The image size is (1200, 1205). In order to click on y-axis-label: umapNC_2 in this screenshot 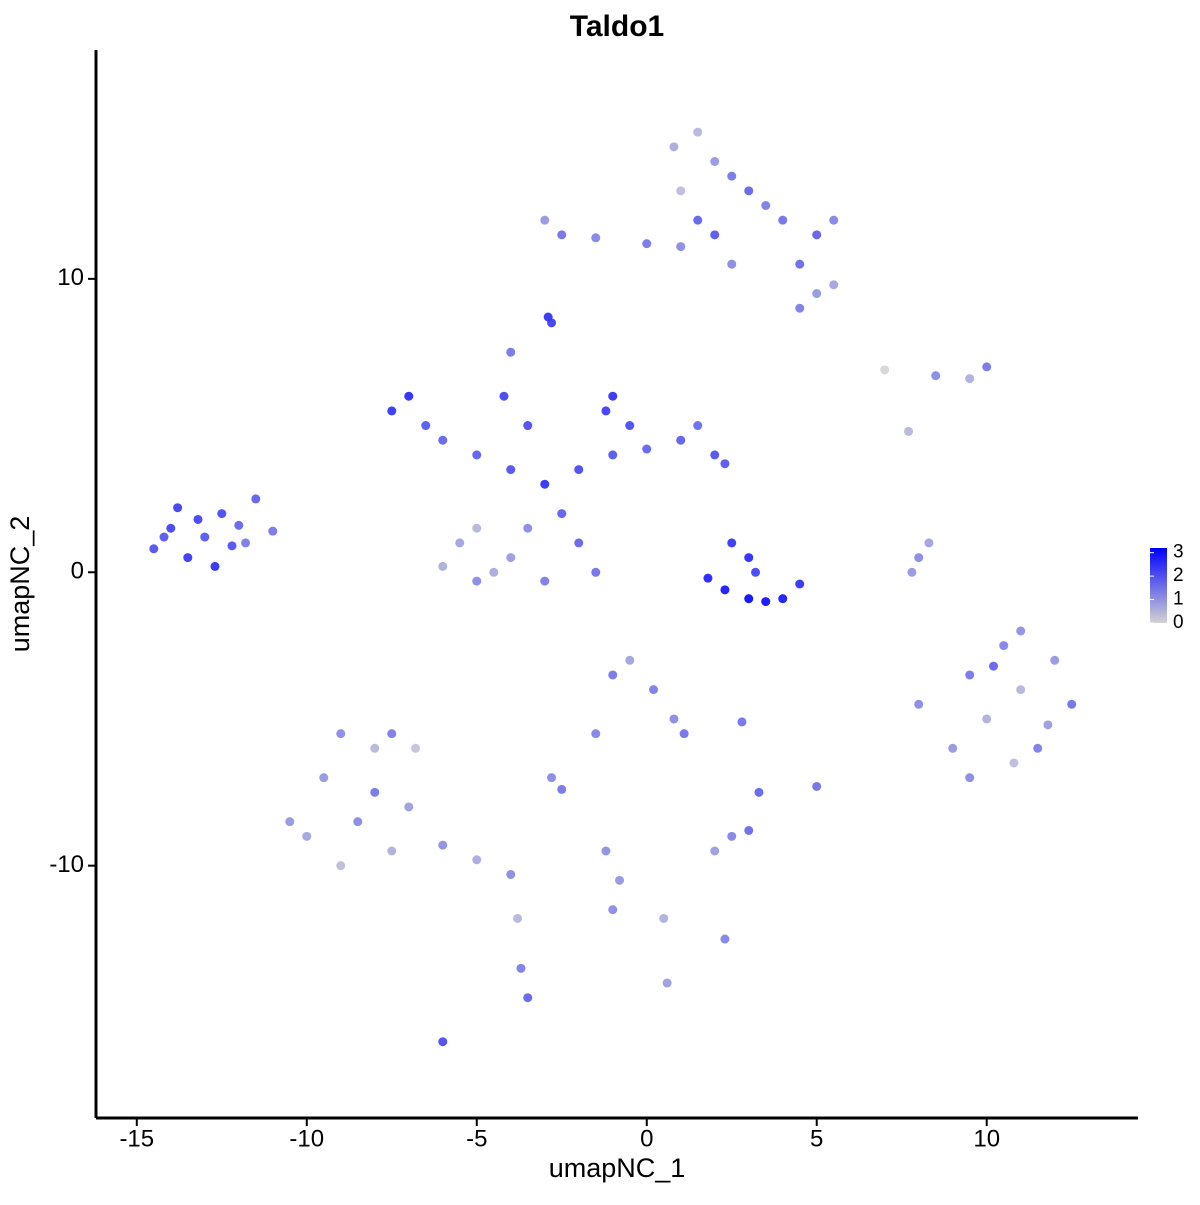, I will do `click(20, 584)`.